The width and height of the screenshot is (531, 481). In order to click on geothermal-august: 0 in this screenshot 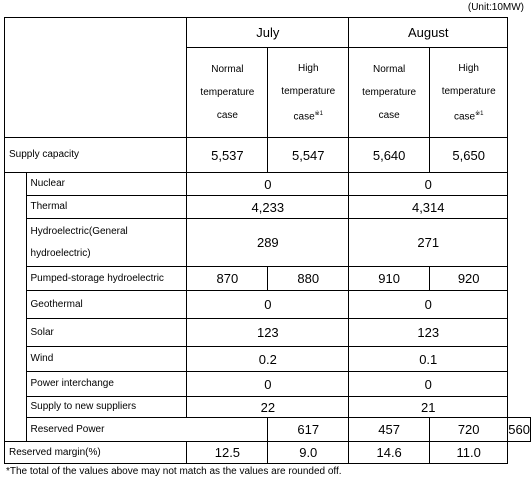, I will do `click(428, 304)`.